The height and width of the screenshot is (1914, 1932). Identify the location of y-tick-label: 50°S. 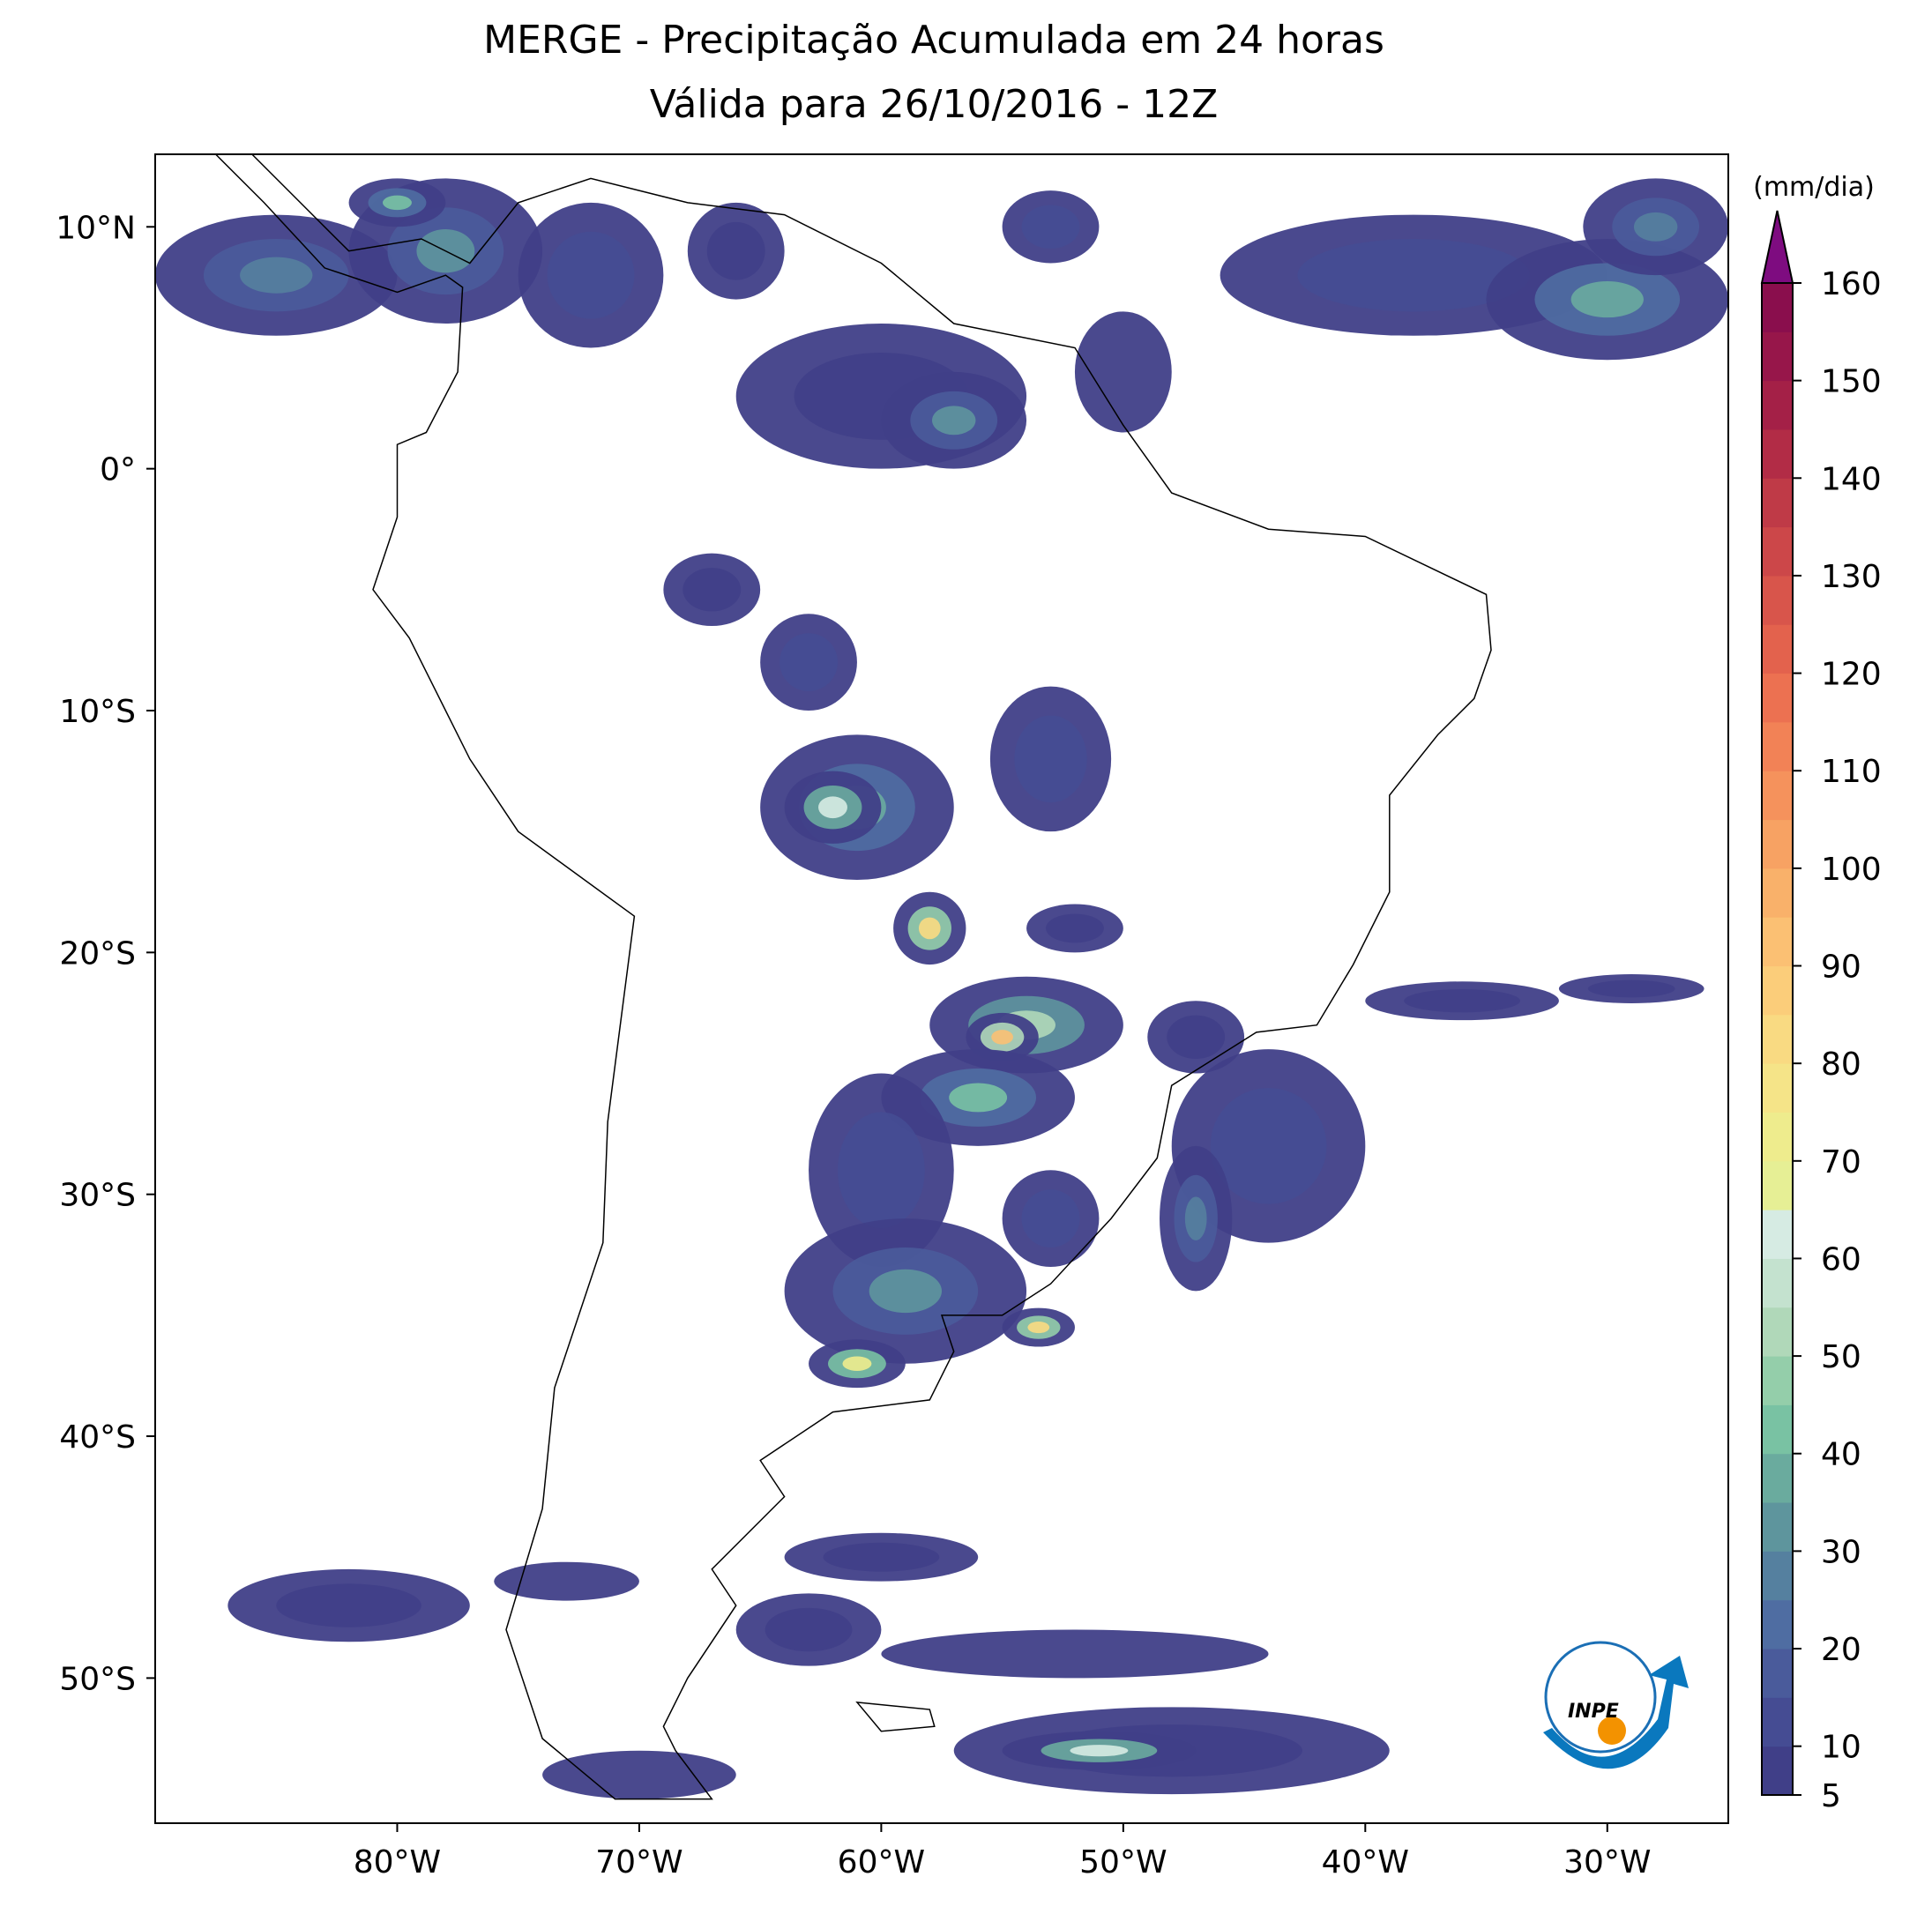
(97, 1679).